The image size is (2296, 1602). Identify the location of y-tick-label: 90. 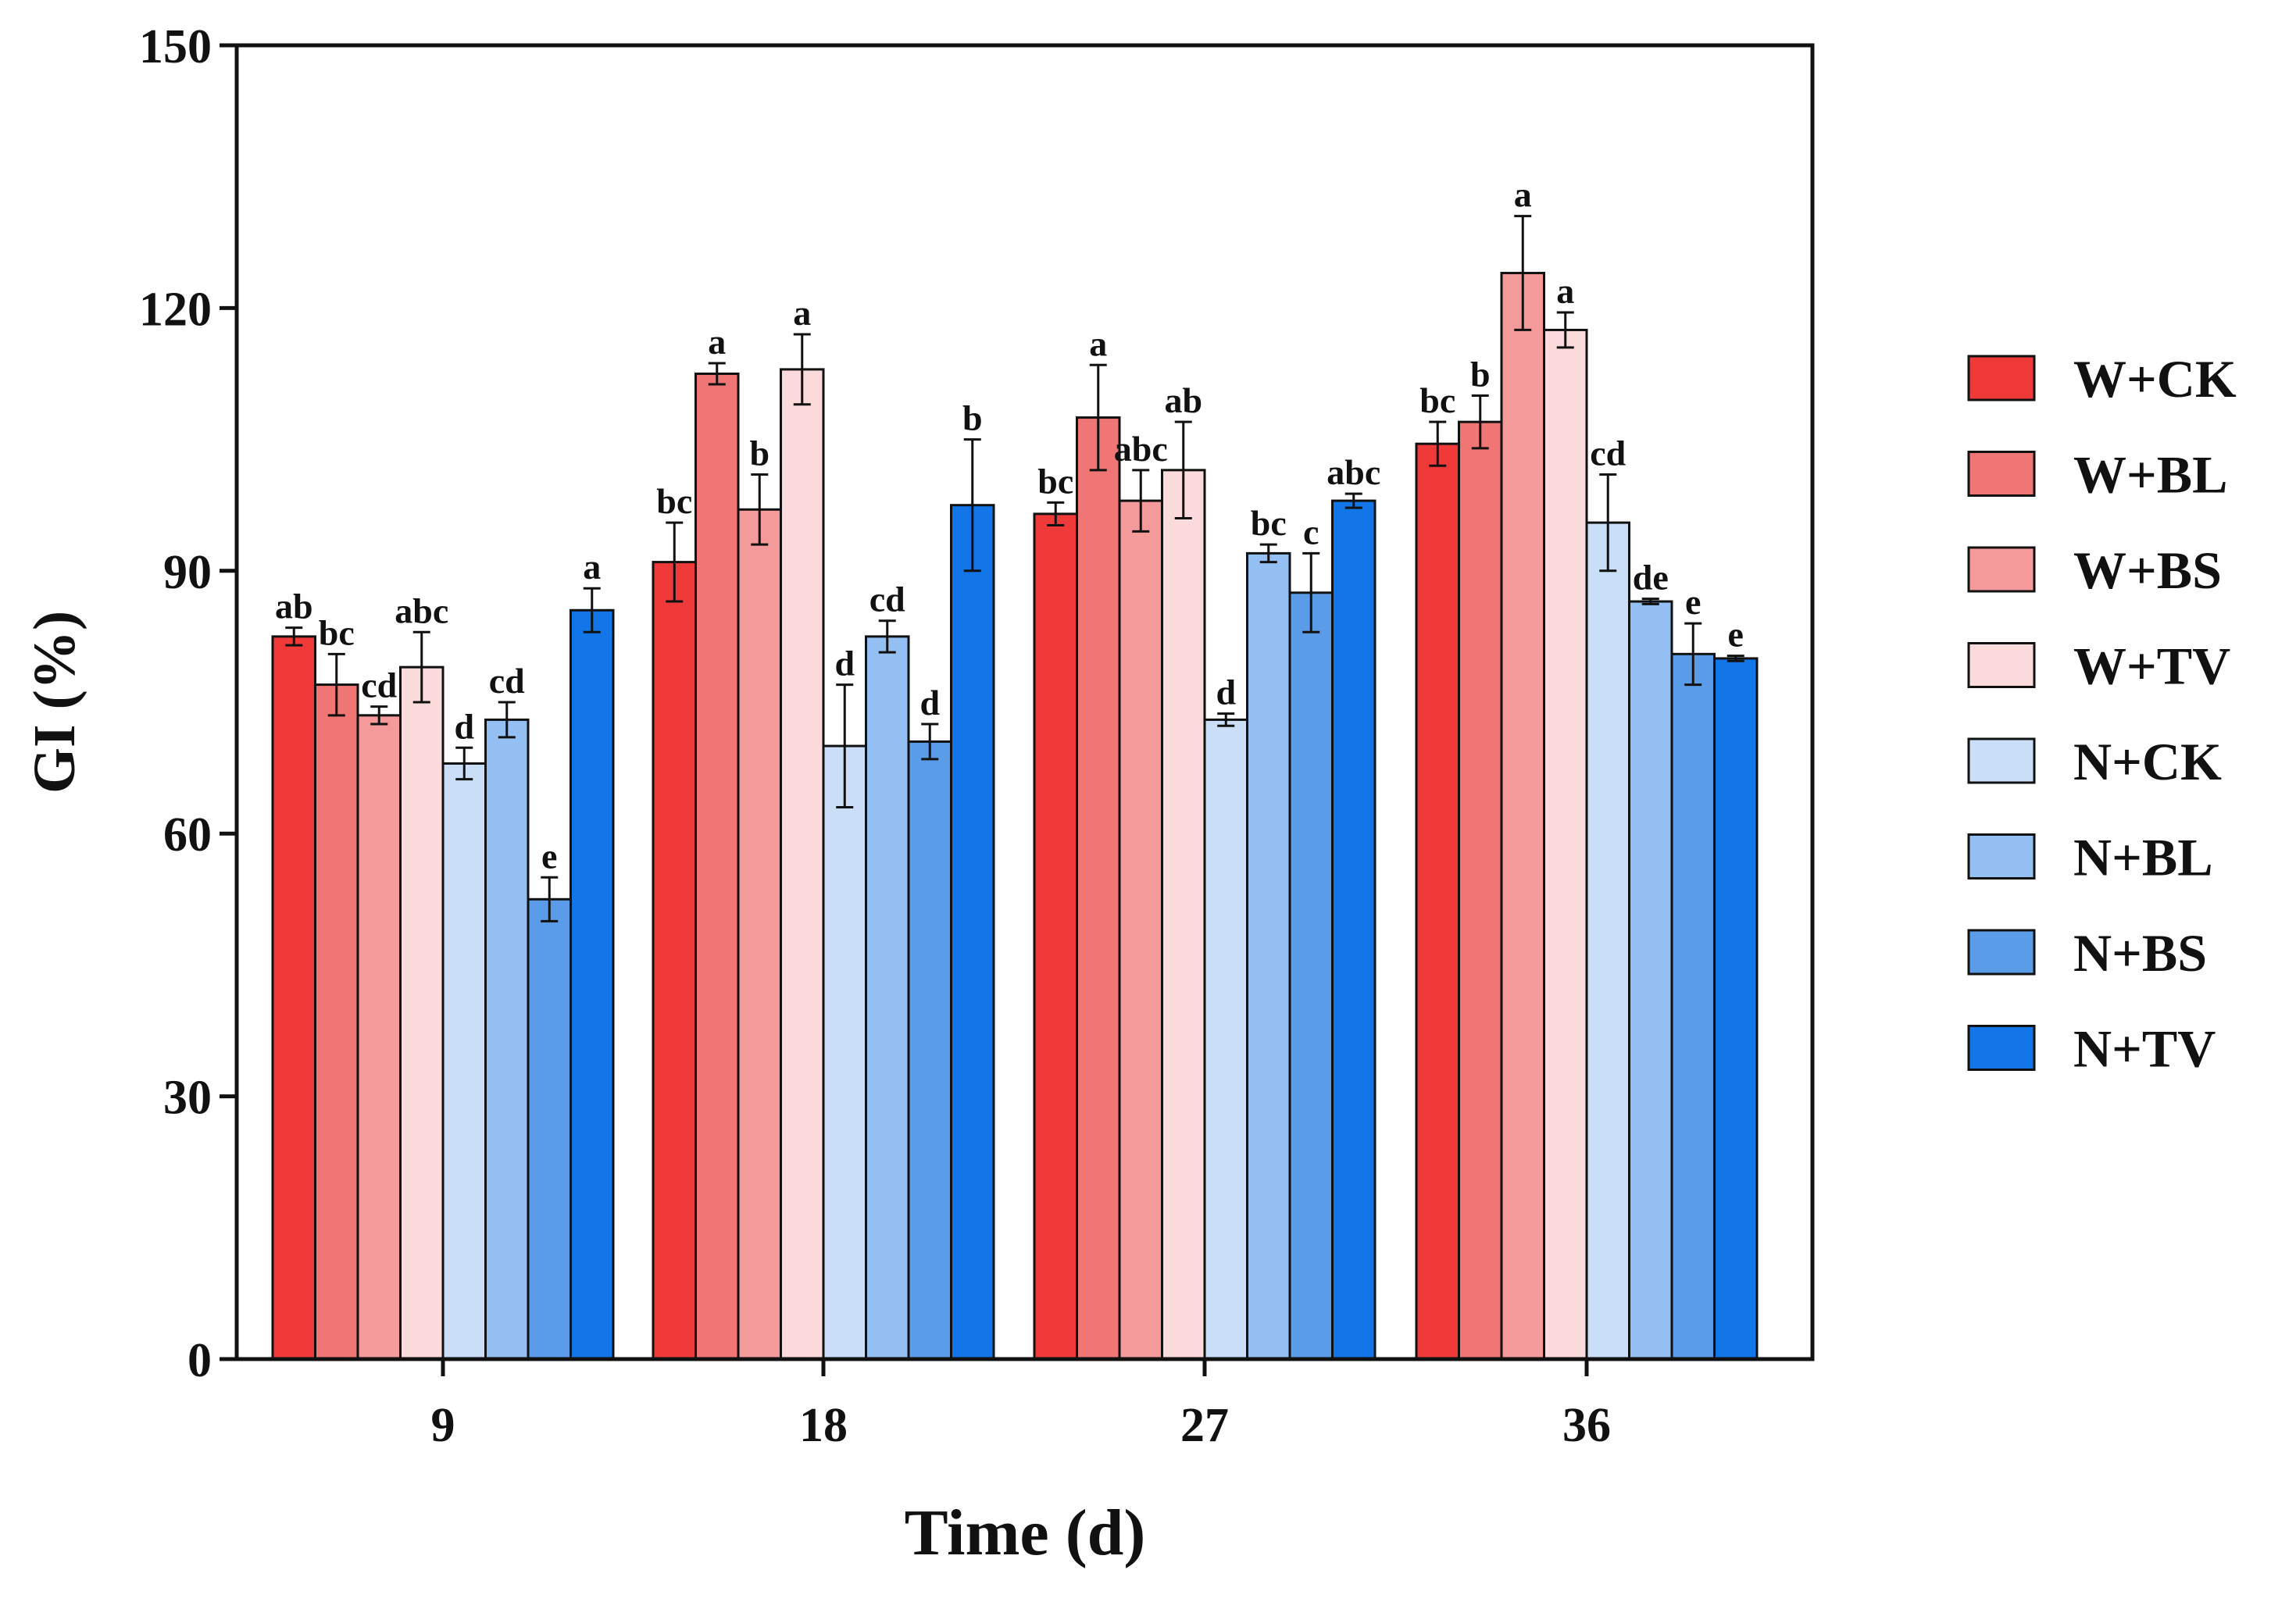
(187, 572).